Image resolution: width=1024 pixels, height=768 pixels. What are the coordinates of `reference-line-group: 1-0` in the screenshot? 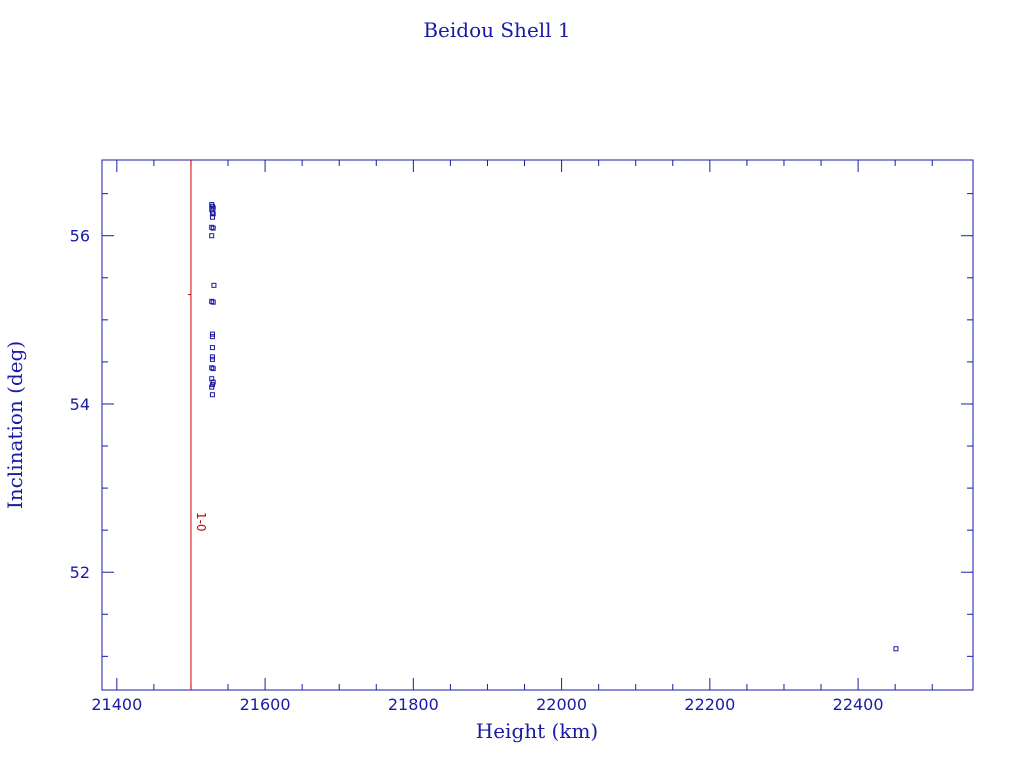 It's located at (197, 425).